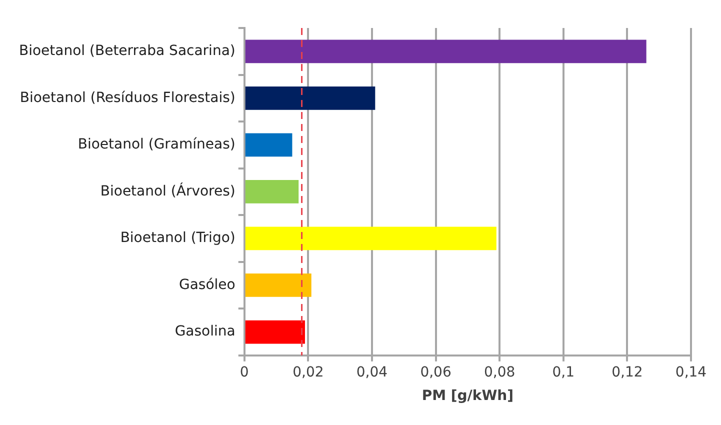  Describe the element at coordinates (157, 144) in the screenshot. I see `y-tick-label: Bioetanol (Gramíneas)` at that location.